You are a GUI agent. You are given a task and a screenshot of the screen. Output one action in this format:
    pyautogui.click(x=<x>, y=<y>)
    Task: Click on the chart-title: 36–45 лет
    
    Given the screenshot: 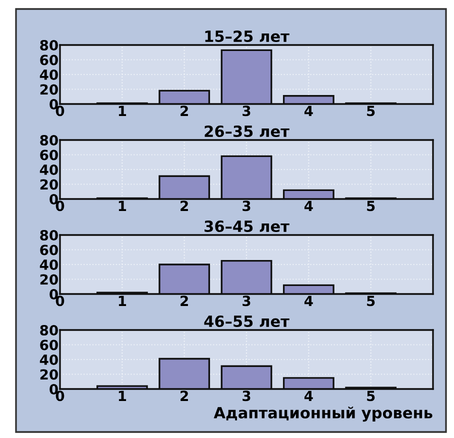 What is the action you would take?
    pyautogui.click(x=247, y=226)
    